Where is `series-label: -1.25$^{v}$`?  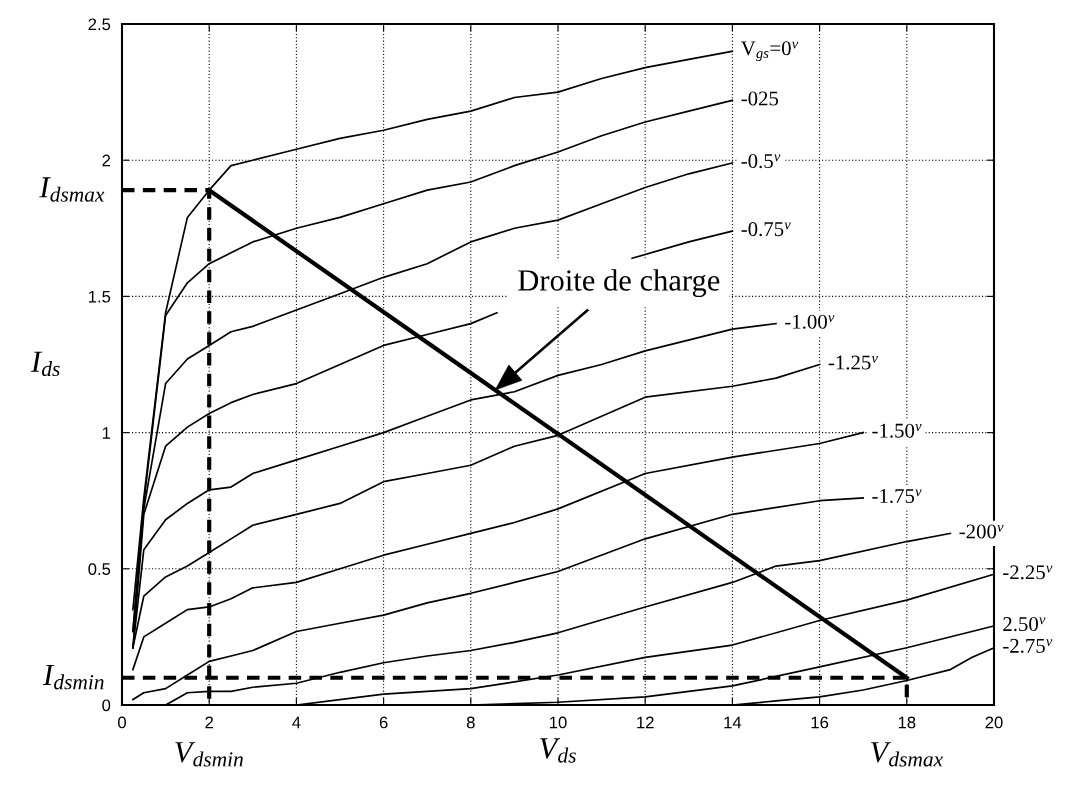 series-label: -1.25$^{v}$ is located at coordinates (853, 362).